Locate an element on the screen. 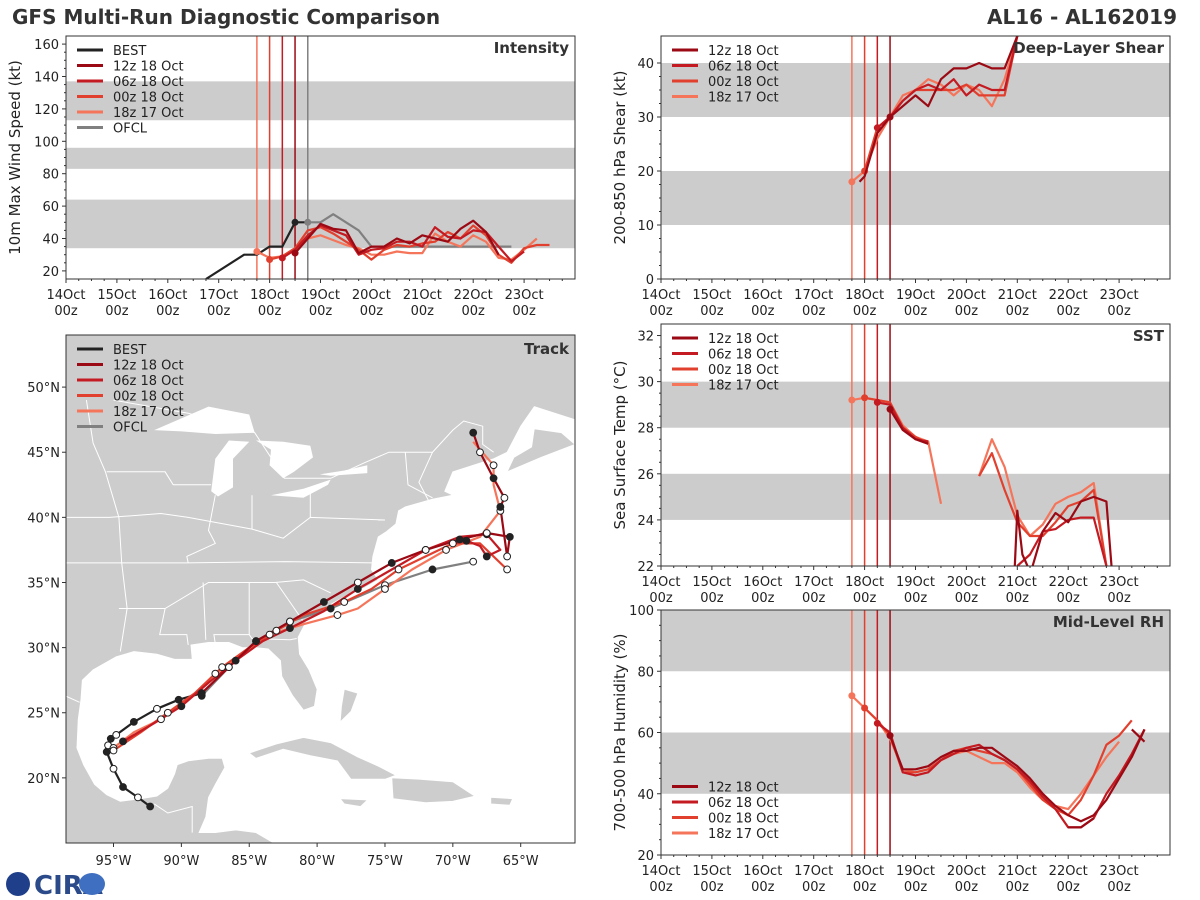  y-tick-label: 26 is located at coordinates (645, 475).